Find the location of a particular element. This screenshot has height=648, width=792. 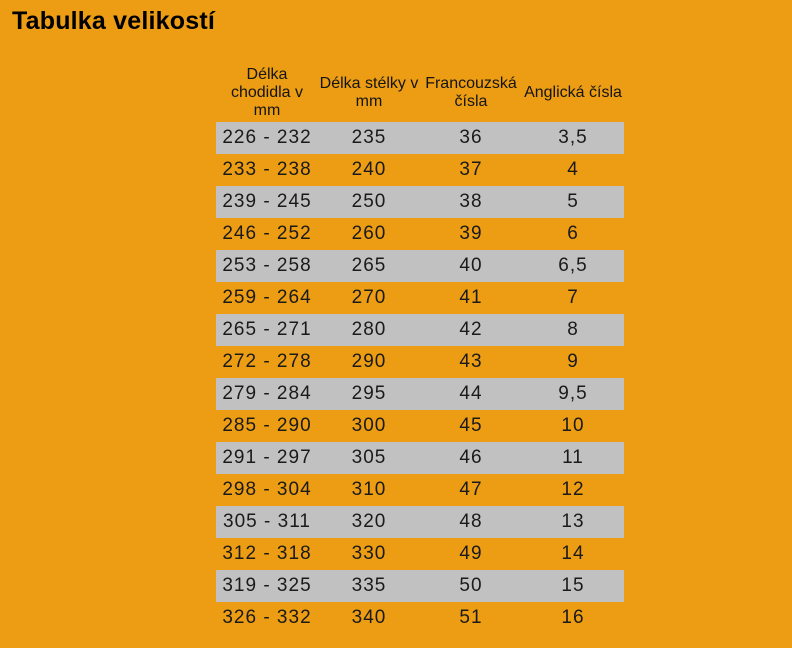

table-cell: 15 is located at coordinates (573, 586).